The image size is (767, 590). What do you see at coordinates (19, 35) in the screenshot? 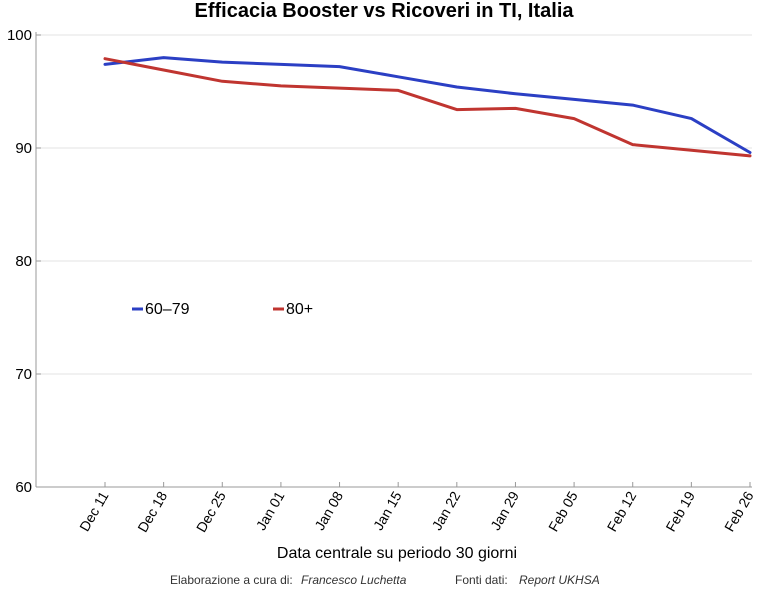
I see `y-tick-label: 100` at bounding box center [19, 35].